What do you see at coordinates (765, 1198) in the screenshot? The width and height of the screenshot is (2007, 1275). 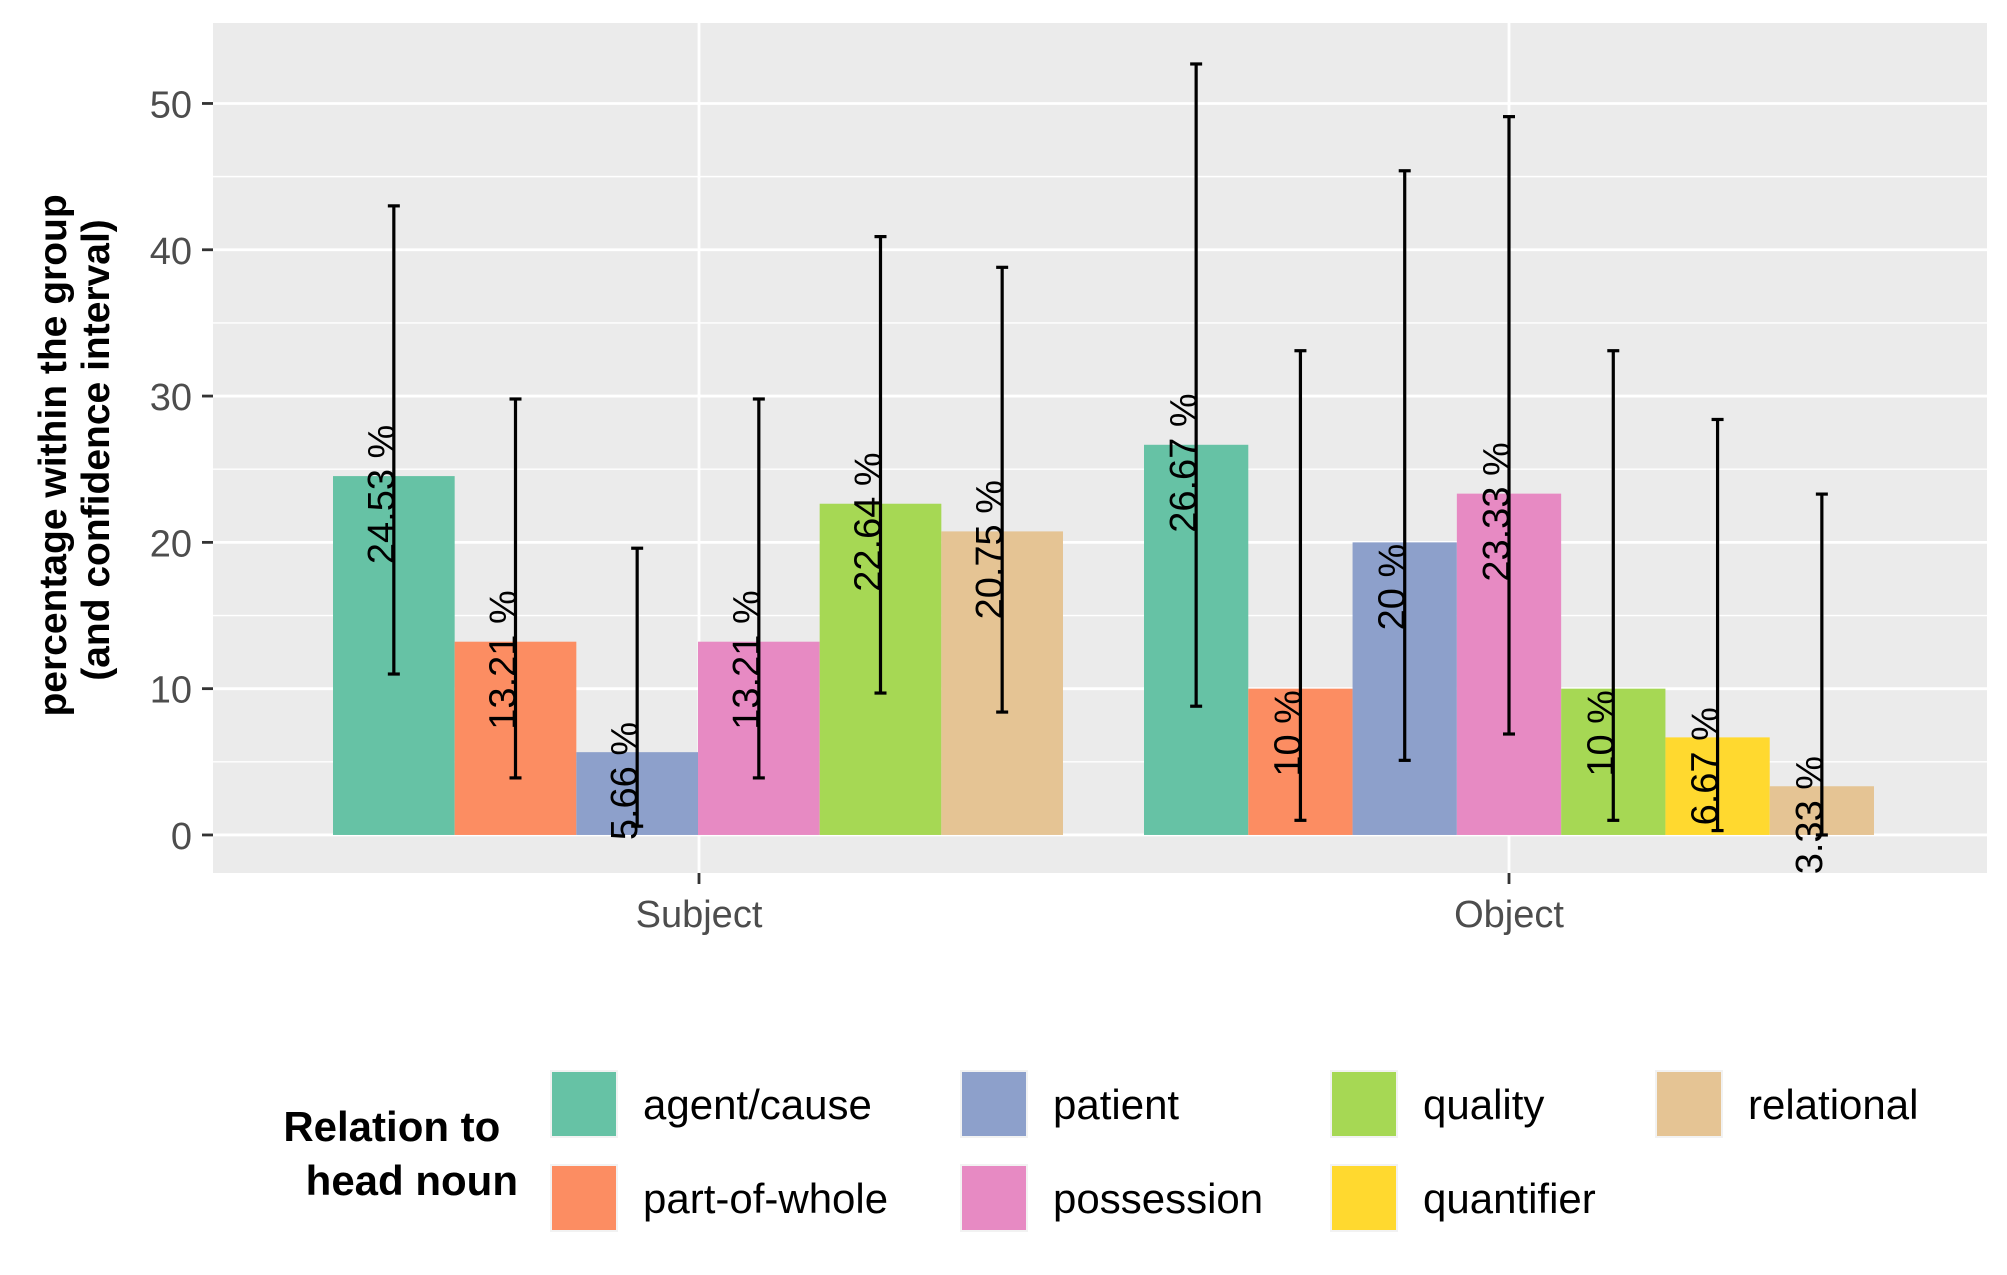 I see `legend-label: part-of-whole` at bounding box center [765, 1198].